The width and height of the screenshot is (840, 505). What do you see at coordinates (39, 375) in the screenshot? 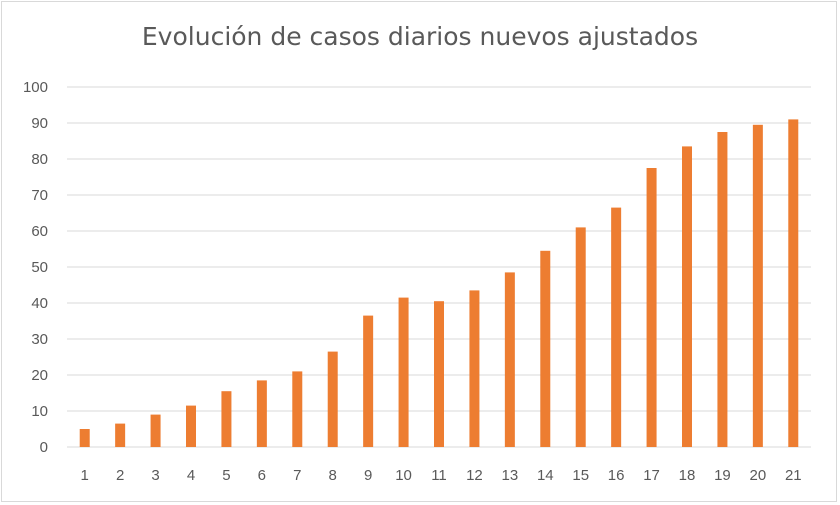
I see `y-tick-label: 20` at bounding box center [39, 375].